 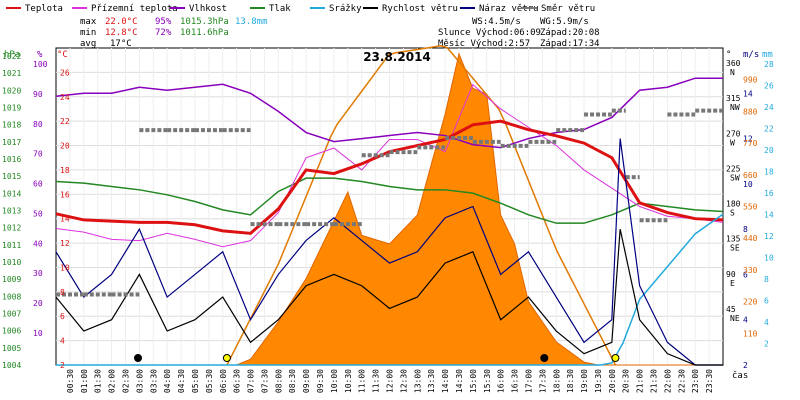 What do you see at coordinates (345, 9) in the screenshot?
I see `legend-label: Srážky` at bounding box center [345, 9].